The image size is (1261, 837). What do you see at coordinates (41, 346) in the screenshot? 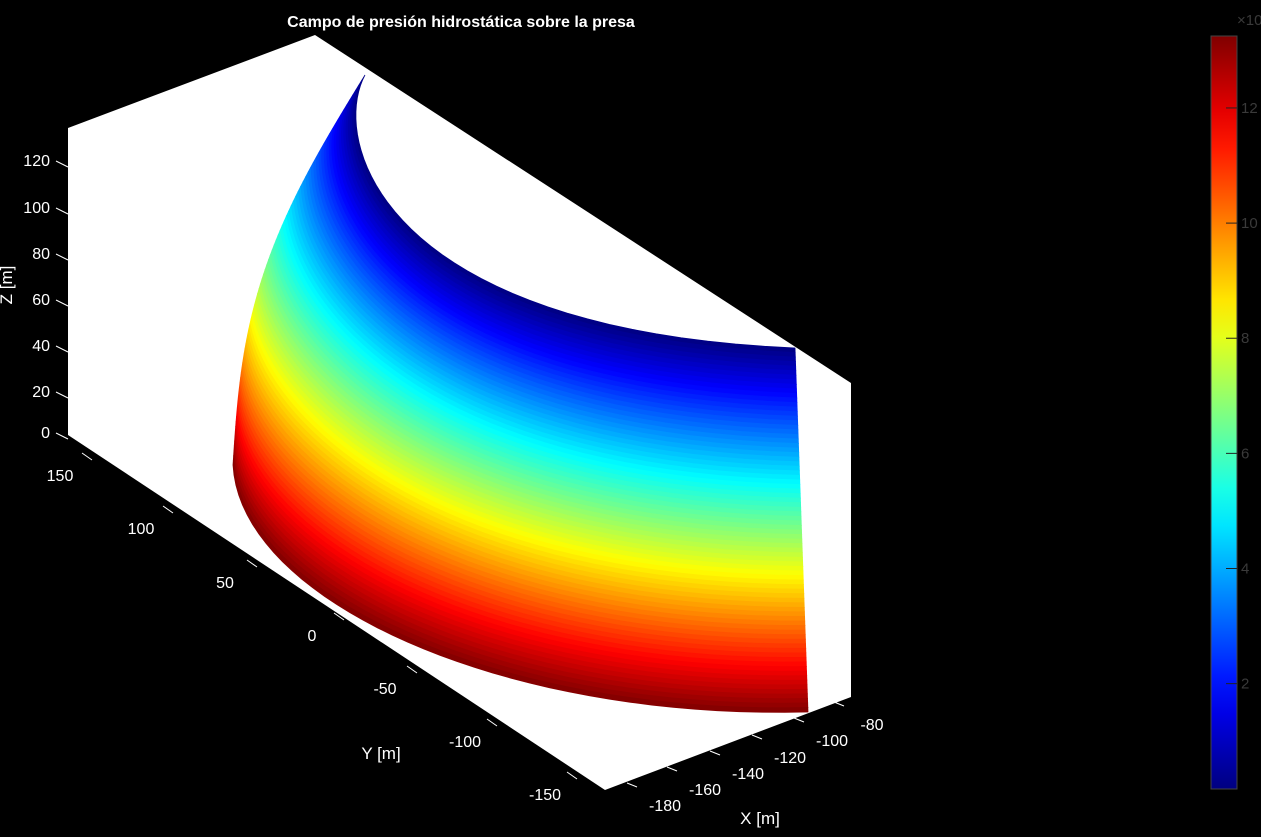
I see `z-tick-label: 40` at bounding box center [41, 346].